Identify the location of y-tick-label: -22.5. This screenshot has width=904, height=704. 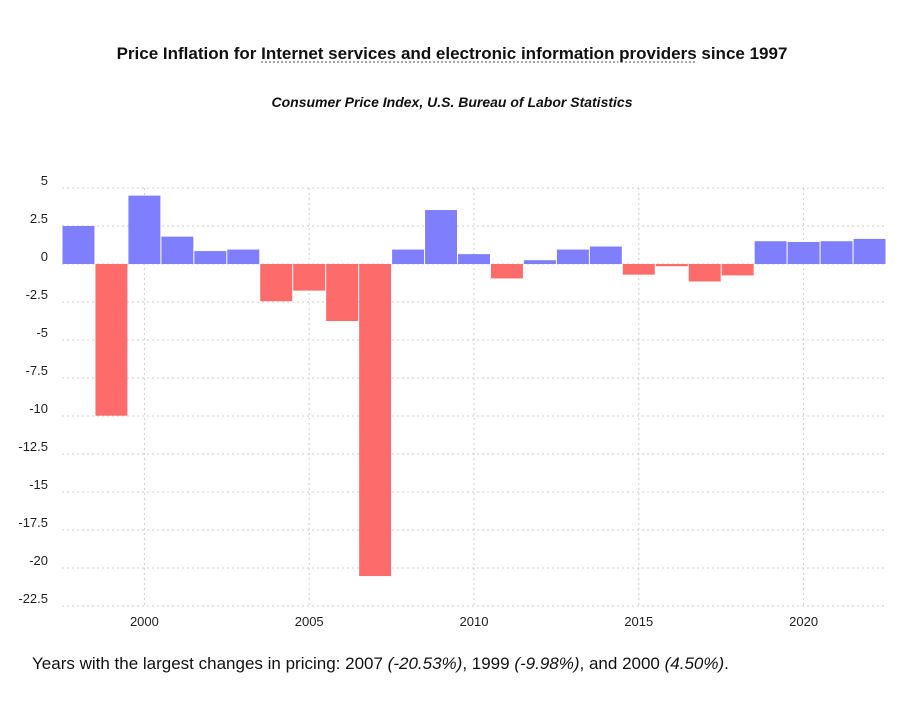
(33, 598).